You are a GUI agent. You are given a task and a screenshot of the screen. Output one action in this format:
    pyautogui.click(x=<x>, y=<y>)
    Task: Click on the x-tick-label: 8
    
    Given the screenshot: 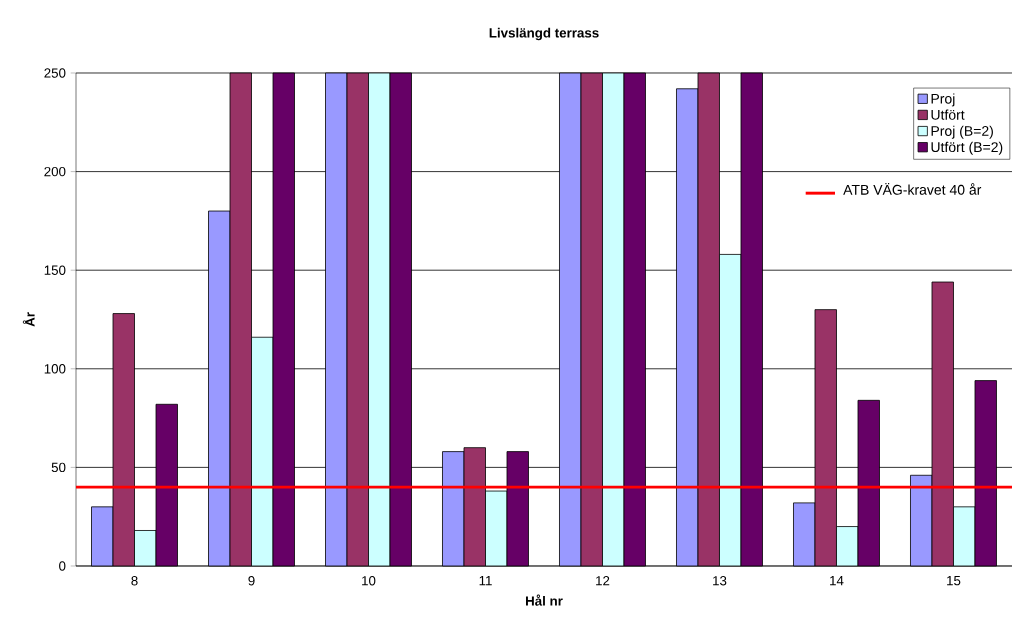 What is the action you would take?
    pyautogui.click(x=134, y=581)
    